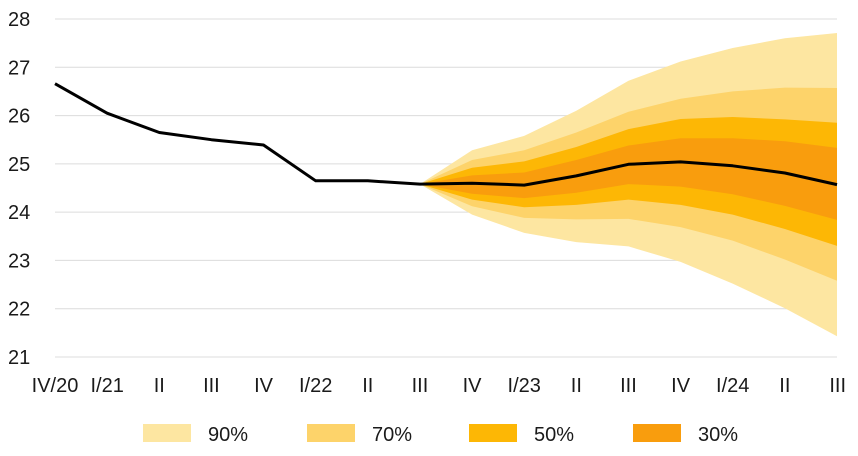 The height and width of the screenshot is (456, 858). I want to click on legend-item: 90%, so click(195, 435).